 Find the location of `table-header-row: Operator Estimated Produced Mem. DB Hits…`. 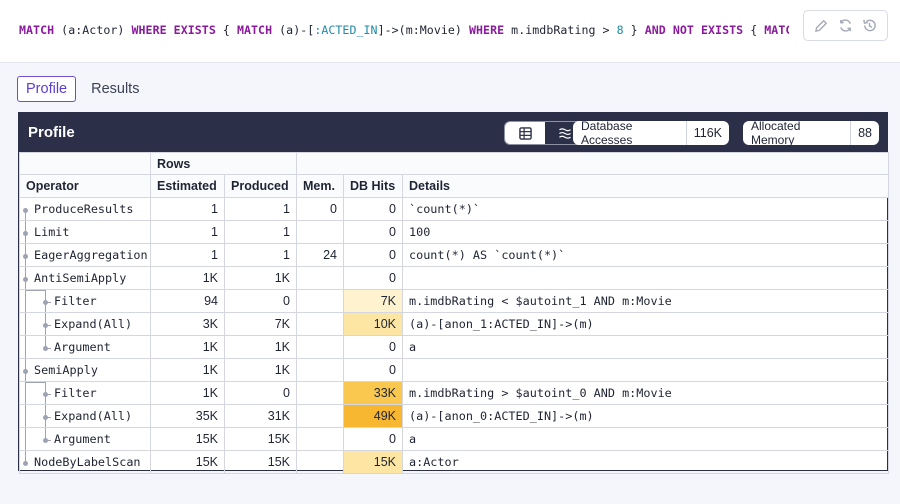

table-header-row: Operator Estimated Produced Mem. DB Hits… is located at coordinates (454, 186).